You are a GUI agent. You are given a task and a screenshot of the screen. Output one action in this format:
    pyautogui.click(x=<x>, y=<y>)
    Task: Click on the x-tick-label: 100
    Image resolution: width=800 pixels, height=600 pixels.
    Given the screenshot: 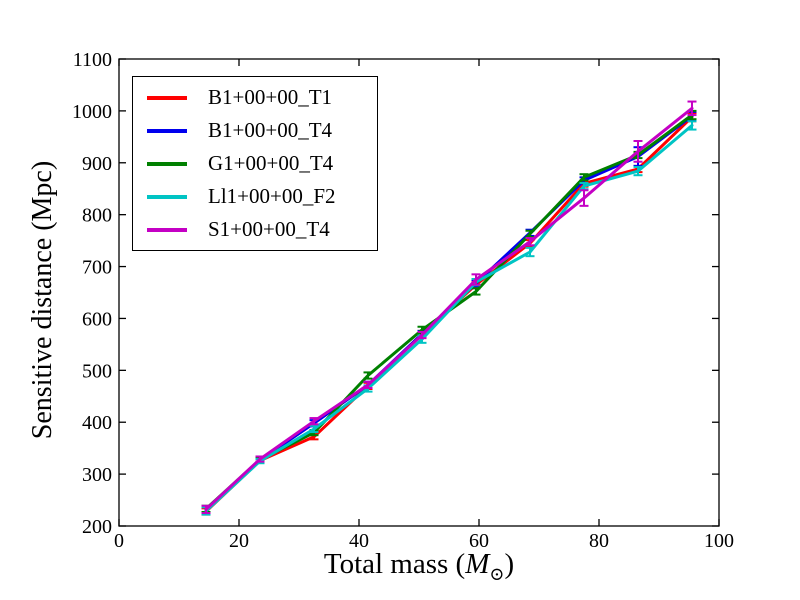 What is the action you would take?
    pyautogui.click(x=719, y=541)
    